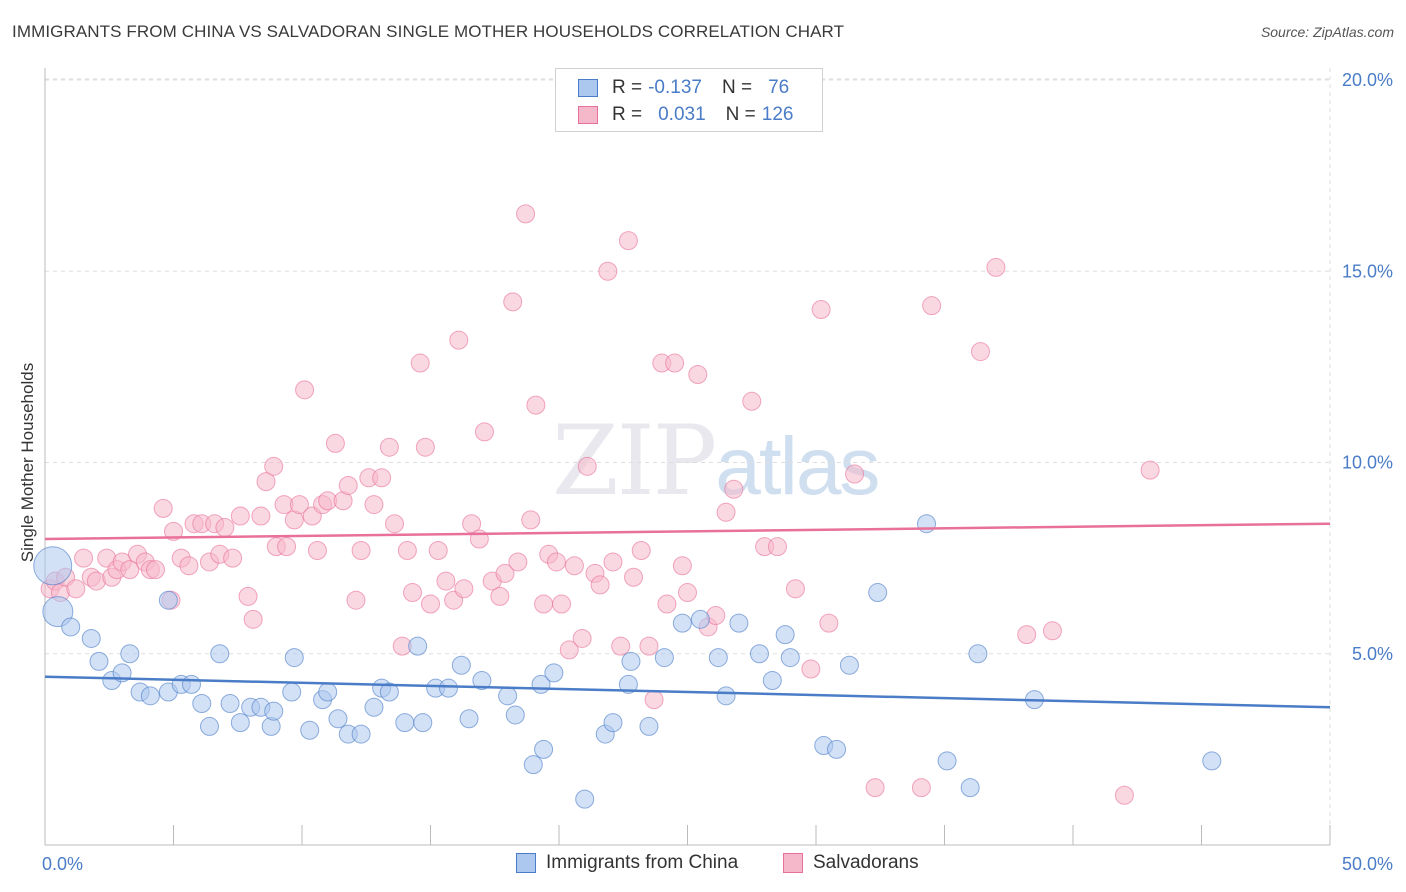 Image resolution: width=1406 pixels, height=892 pixels. Describe the element at coordinates (675, 87) in the screenshot. I see `legend-r-value: -0.137` at that location.